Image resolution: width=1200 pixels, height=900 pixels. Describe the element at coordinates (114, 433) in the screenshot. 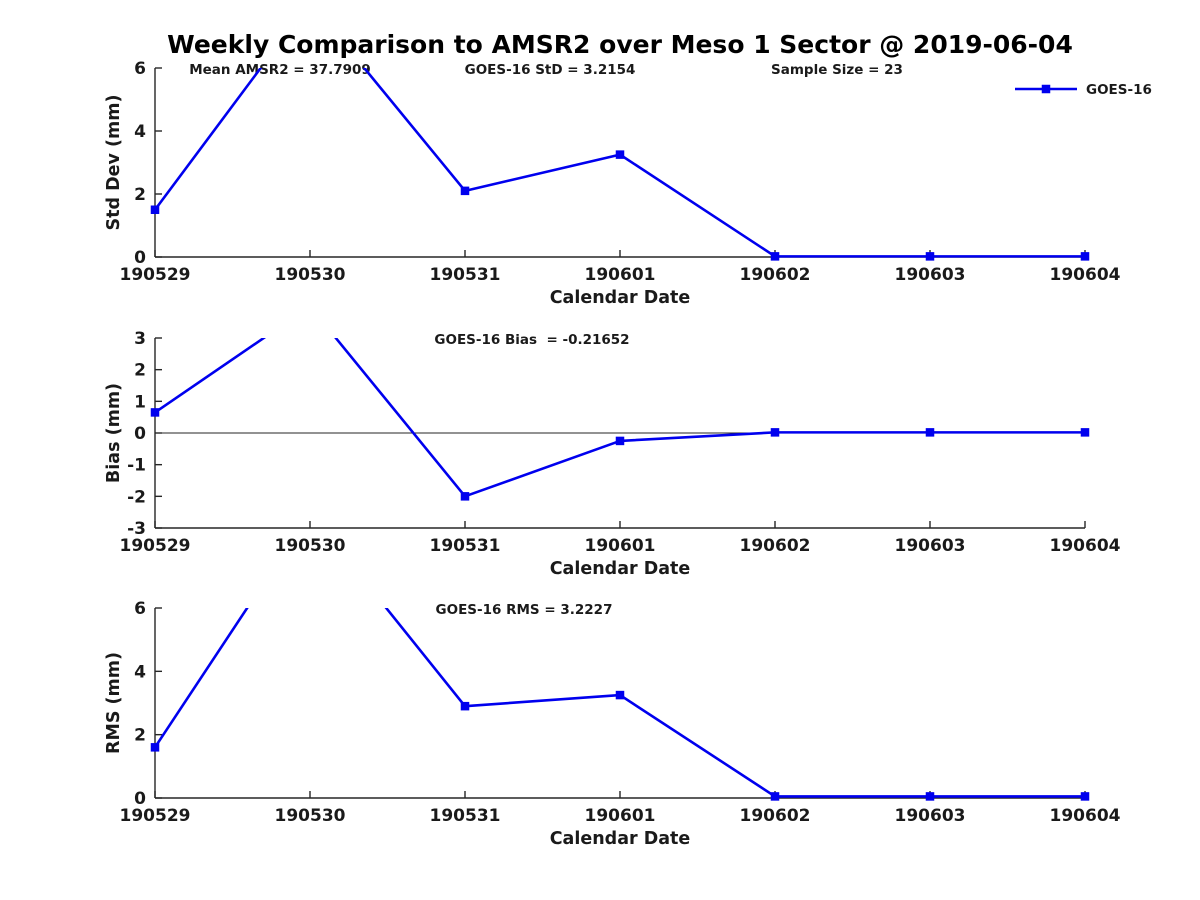

I see `y-axis-label: Bias (mm)` at that location.